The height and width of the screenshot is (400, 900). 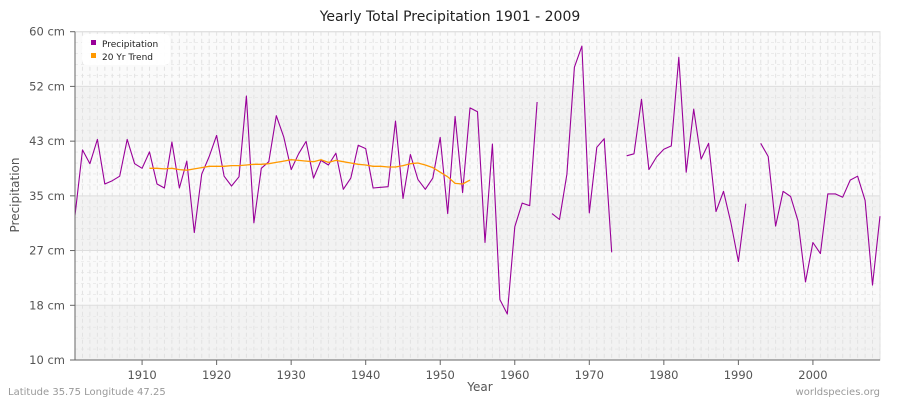 I want to click on y-tick-label: 10 cm, so click(x=47, y=360).